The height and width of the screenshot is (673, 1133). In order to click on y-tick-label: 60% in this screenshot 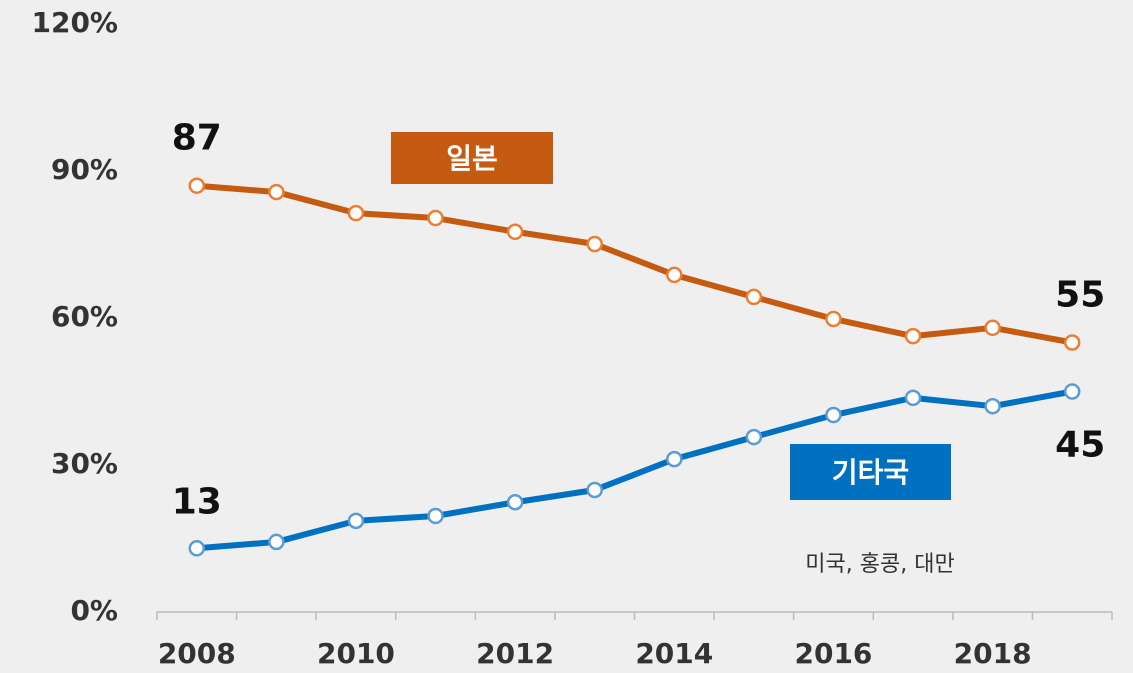, I will do `click(84, 316)`.